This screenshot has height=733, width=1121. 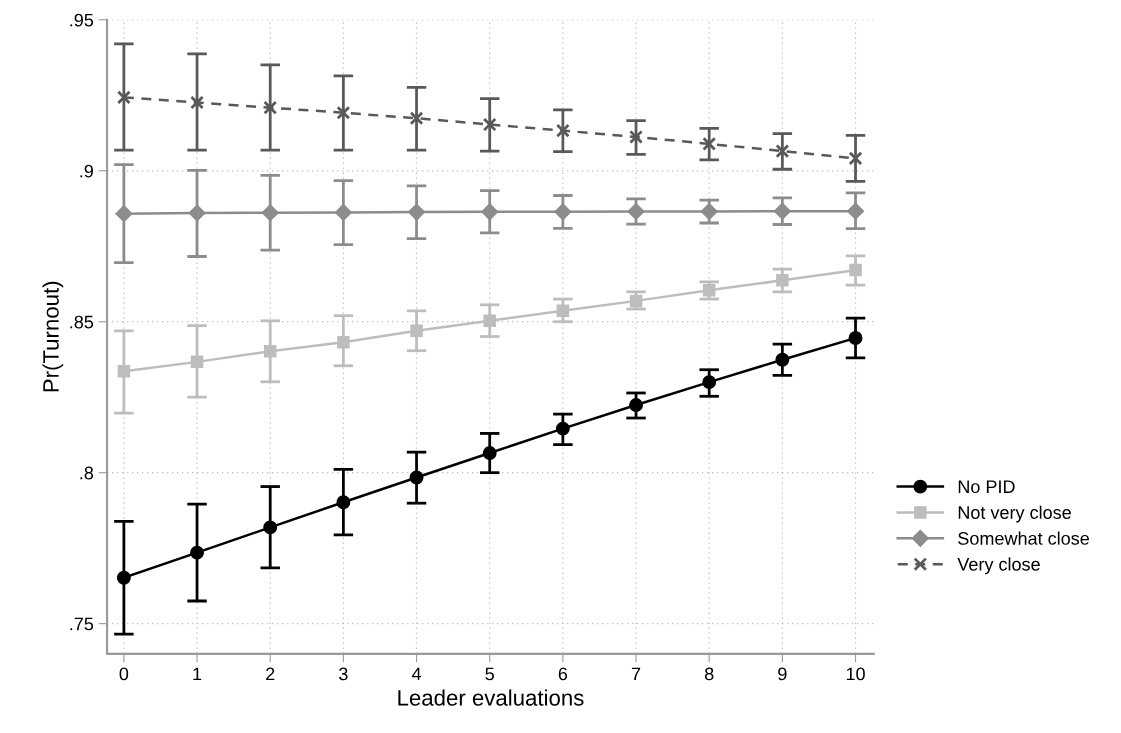 What do you see at coordinates (82, 624) in the screenshot?
I see `y-tick-label: .75` at bounding box center [82, 624].